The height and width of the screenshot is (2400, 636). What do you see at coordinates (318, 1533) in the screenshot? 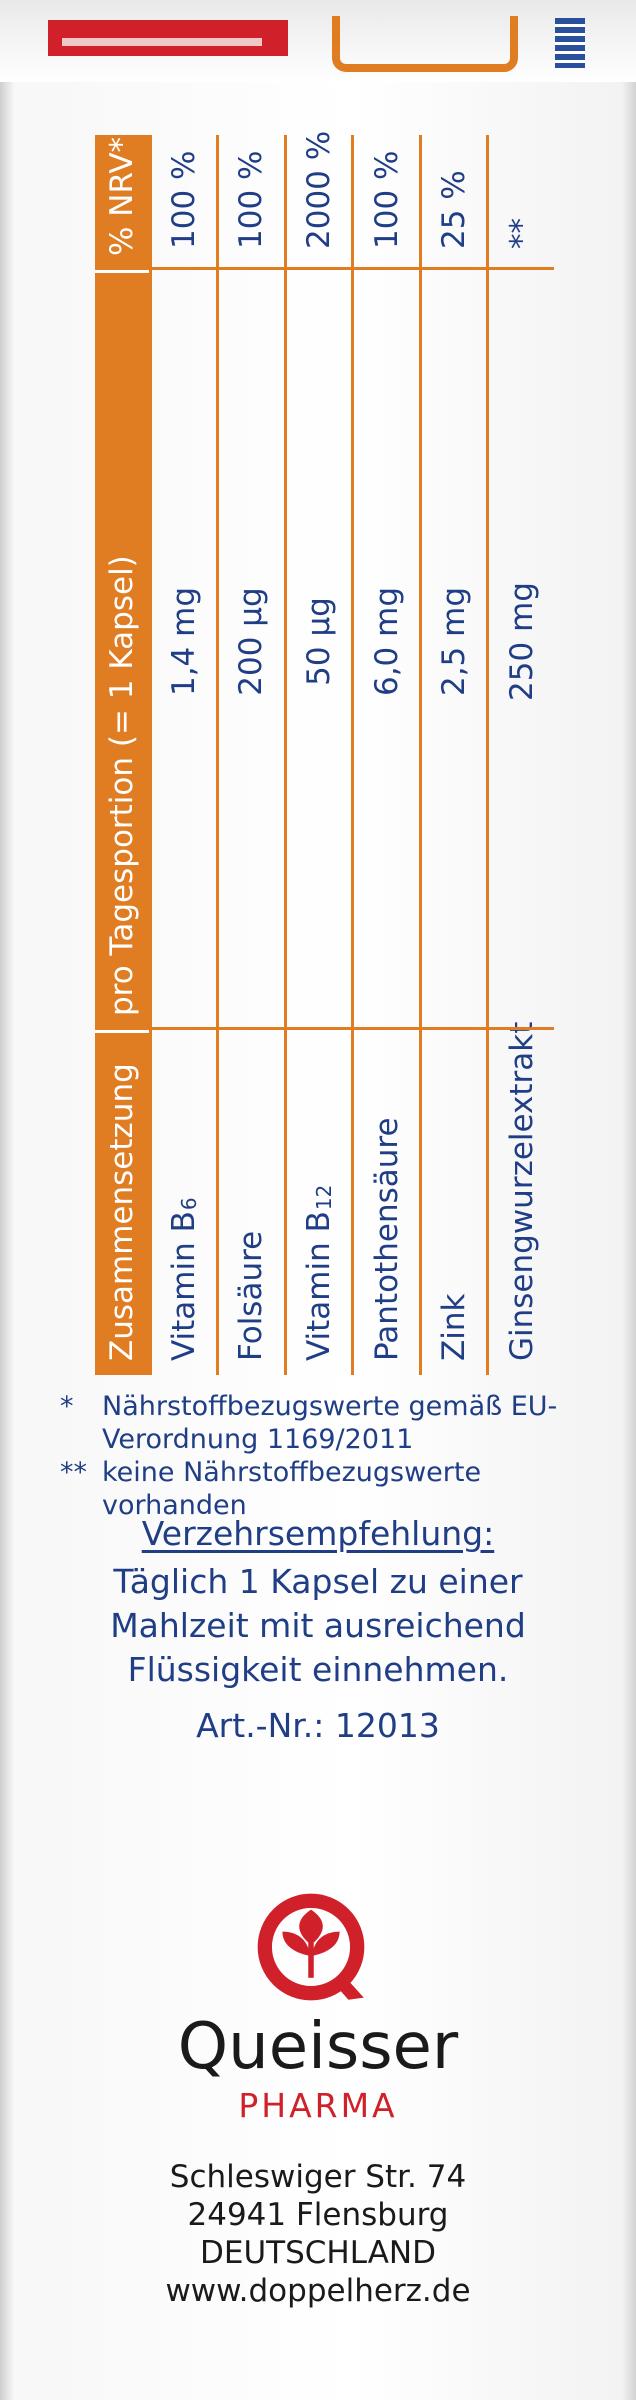
I see `recommendation-title: Verzehrsempfehlung:` at bounding box center [318, 1533].